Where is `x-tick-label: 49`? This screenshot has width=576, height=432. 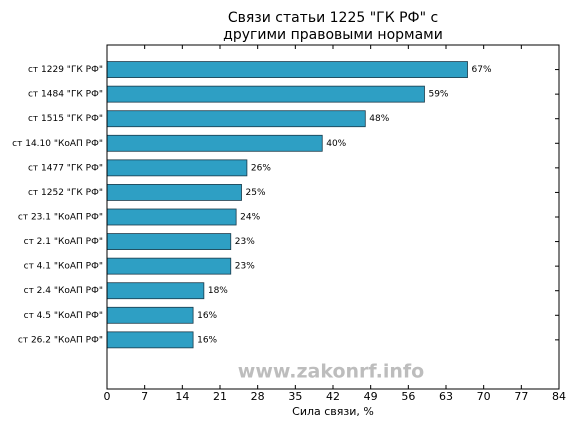
x-tick-label: 49 is located at coordinates (371, 396).